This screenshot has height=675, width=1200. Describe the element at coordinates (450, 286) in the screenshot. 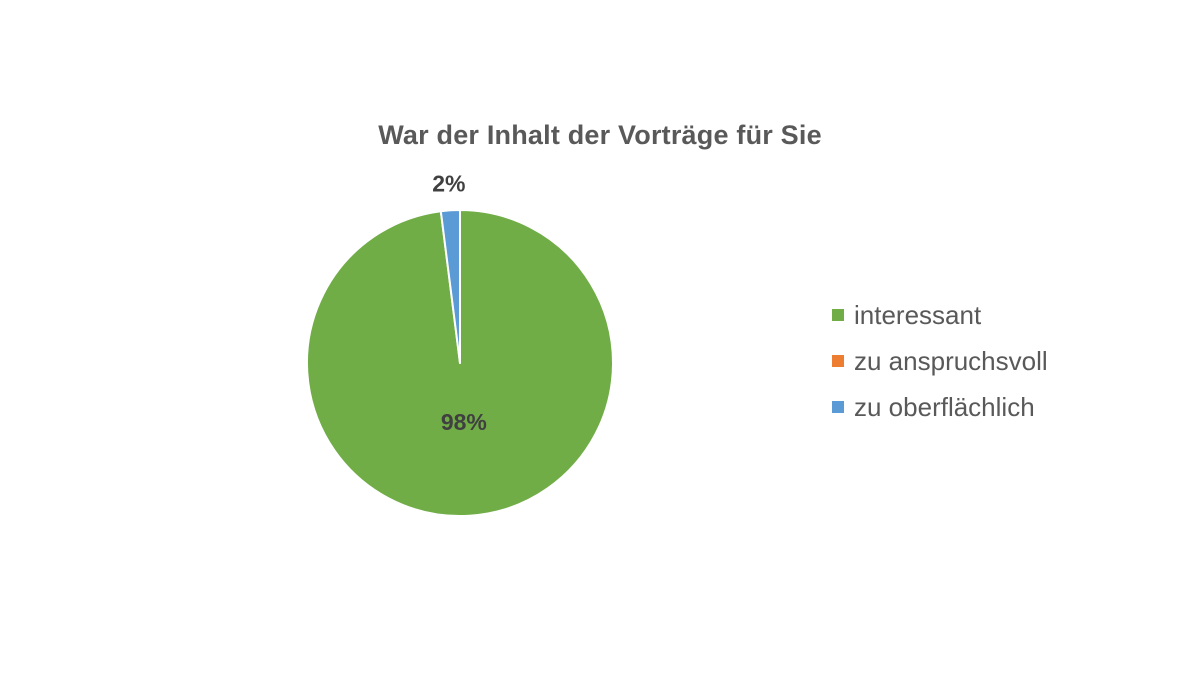

I see `pie-slice-zu-oberflächlich` at that location.